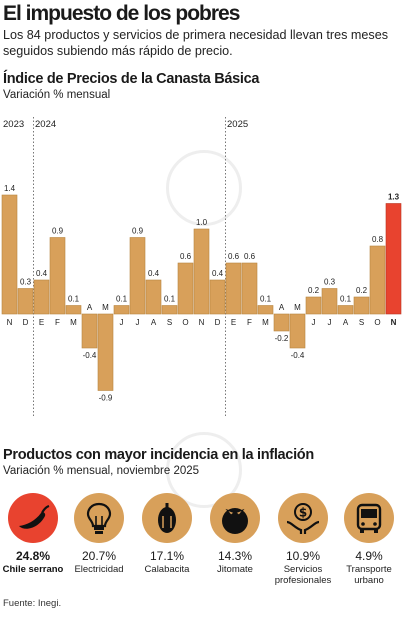 This screenshot has width=403, height=620. Describe the element at coordinates (202, 222) in the screenshot. I see `data-label: 1.0` at that location.